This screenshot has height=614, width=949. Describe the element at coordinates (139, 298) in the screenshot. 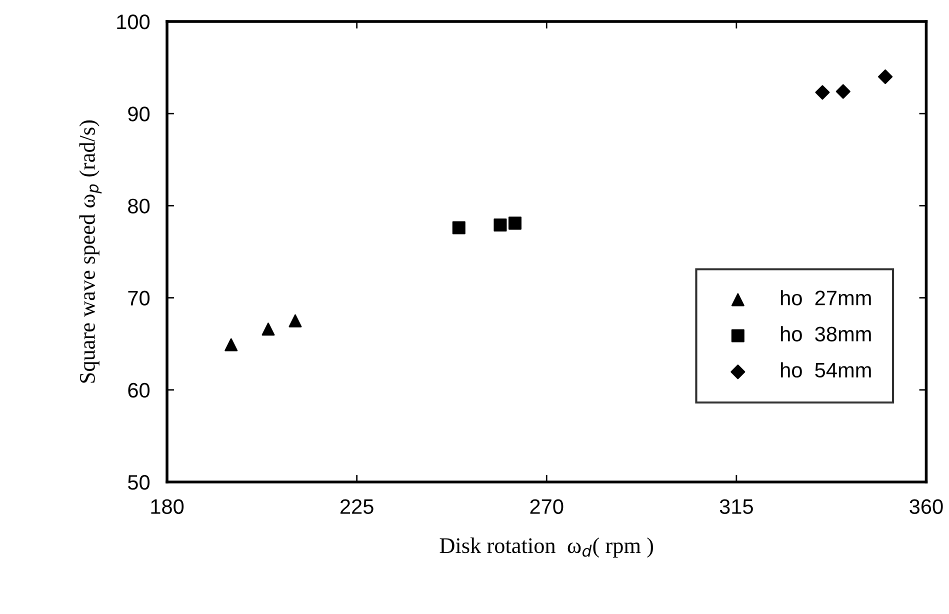

I see `y-tick-label: 70` at that location.